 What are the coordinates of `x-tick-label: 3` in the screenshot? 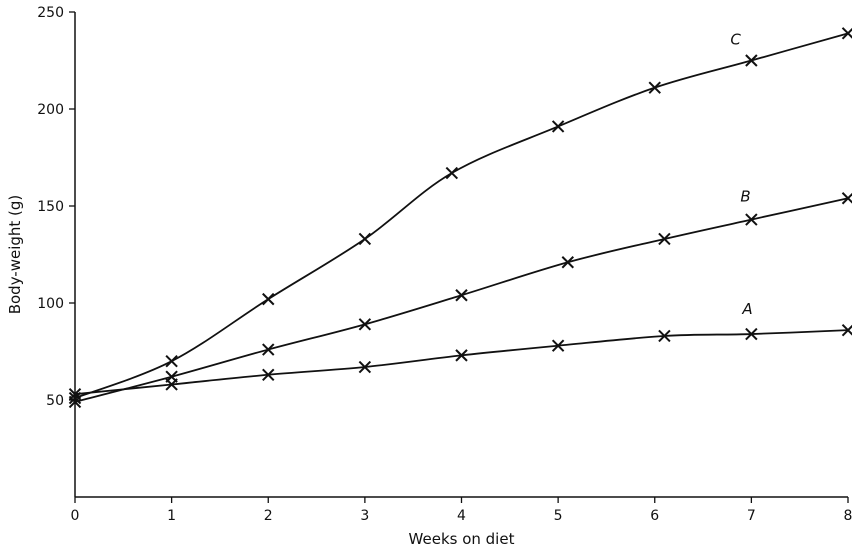 It's located at (364, 516).